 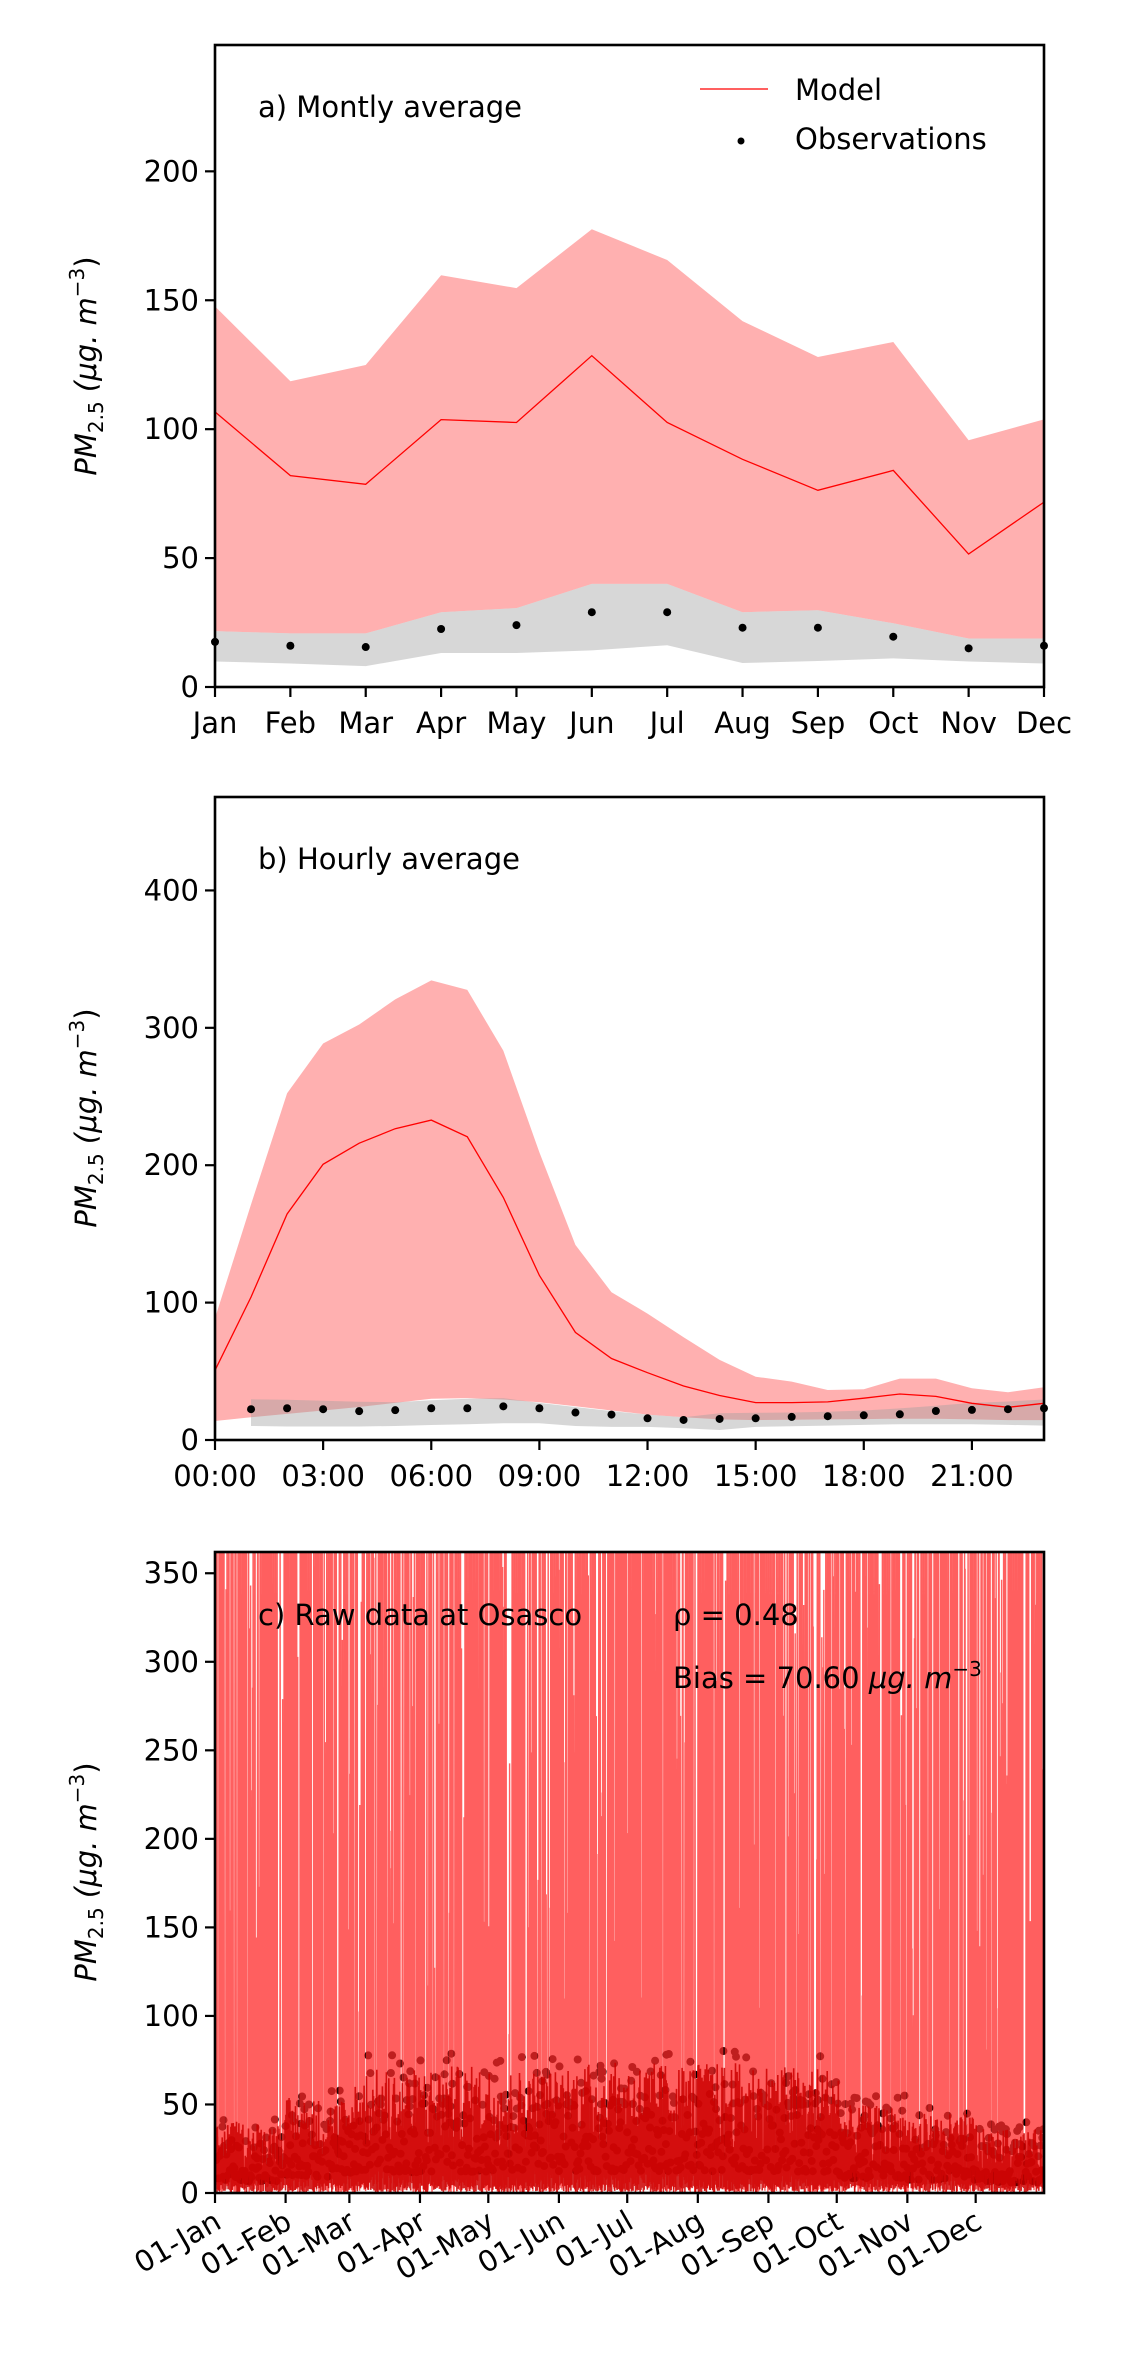 What do you see at coordinates (171, 1927) in the screenshot?
I see `c-ytick-label-150: 150` at bounding box center [171, 1927].